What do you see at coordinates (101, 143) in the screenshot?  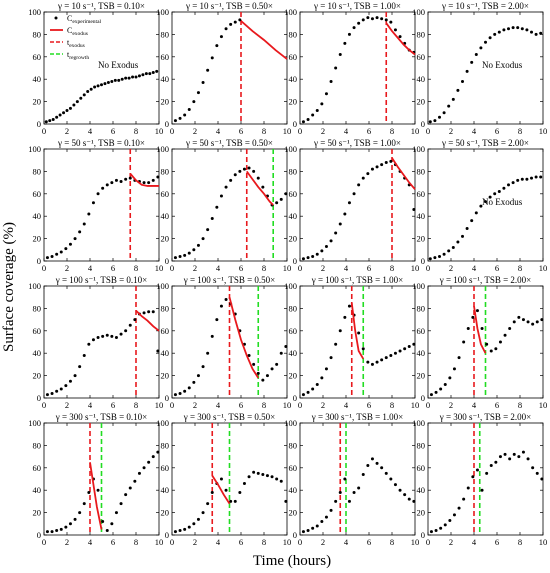 I see `panel-title: γ = 50 s⁻¹, TSB = 0.10×` at bounding box center [101, 143].